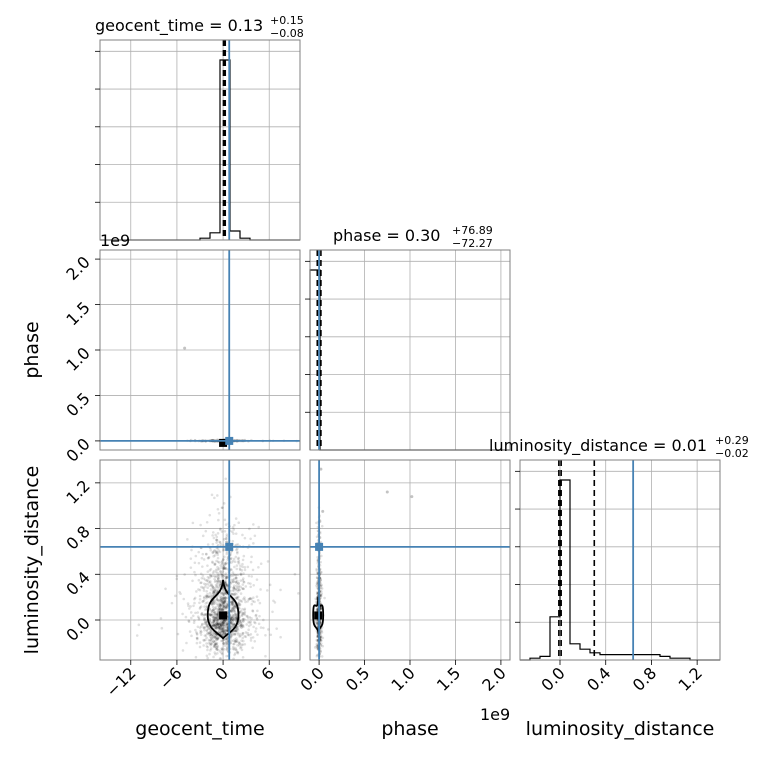 The image size is (760, 765). Describe the element at coordinates (223, 615) in the screenshot. I see `panel-geocent-ld-density-peak` at that location.